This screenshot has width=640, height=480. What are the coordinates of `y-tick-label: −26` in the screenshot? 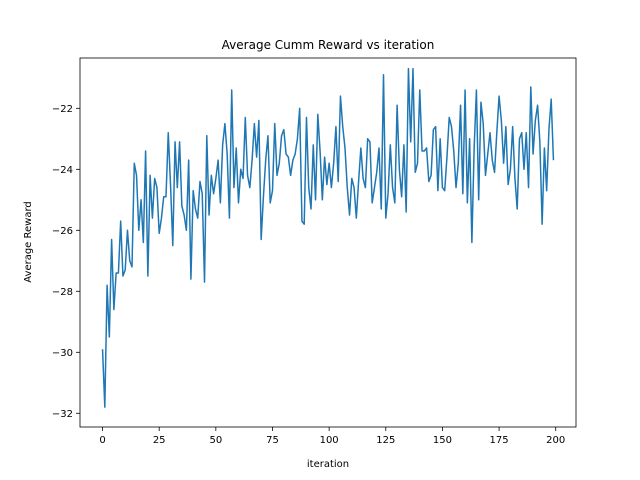 It's located at (62, 231).